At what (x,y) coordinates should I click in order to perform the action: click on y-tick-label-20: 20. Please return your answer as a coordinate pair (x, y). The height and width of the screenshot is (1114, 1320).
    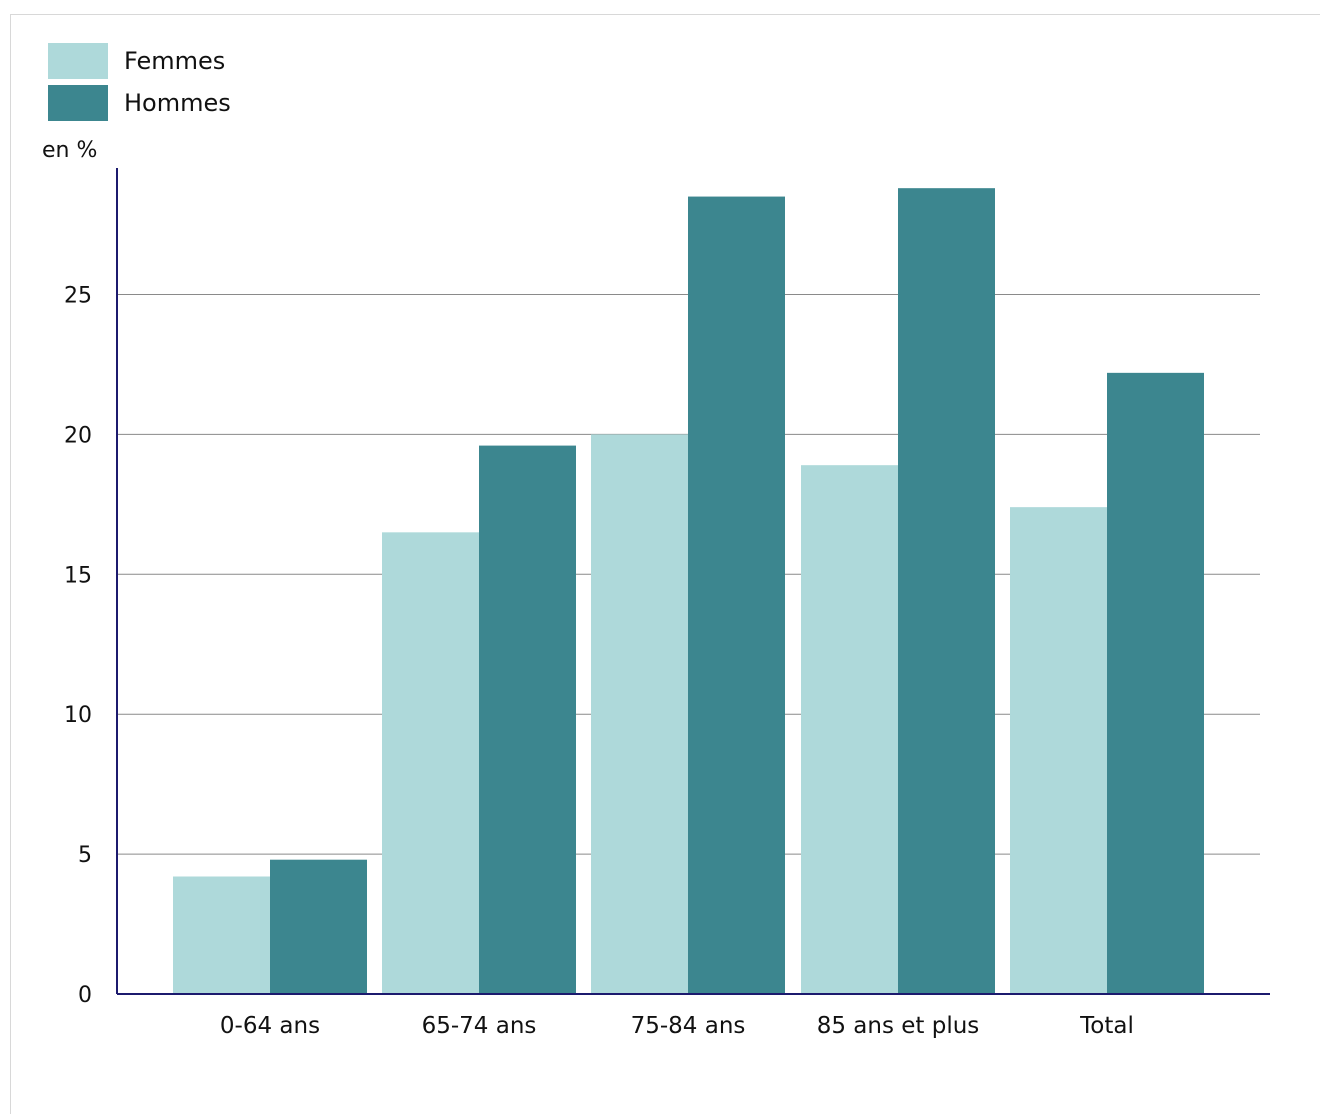
    Looking at the image, I should click on (78, 435).